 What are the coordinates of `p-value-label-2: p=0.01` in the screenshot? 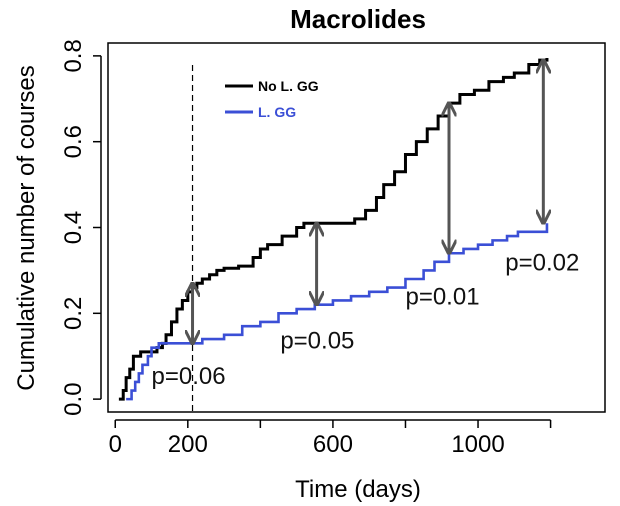 It's located at (442, 297).